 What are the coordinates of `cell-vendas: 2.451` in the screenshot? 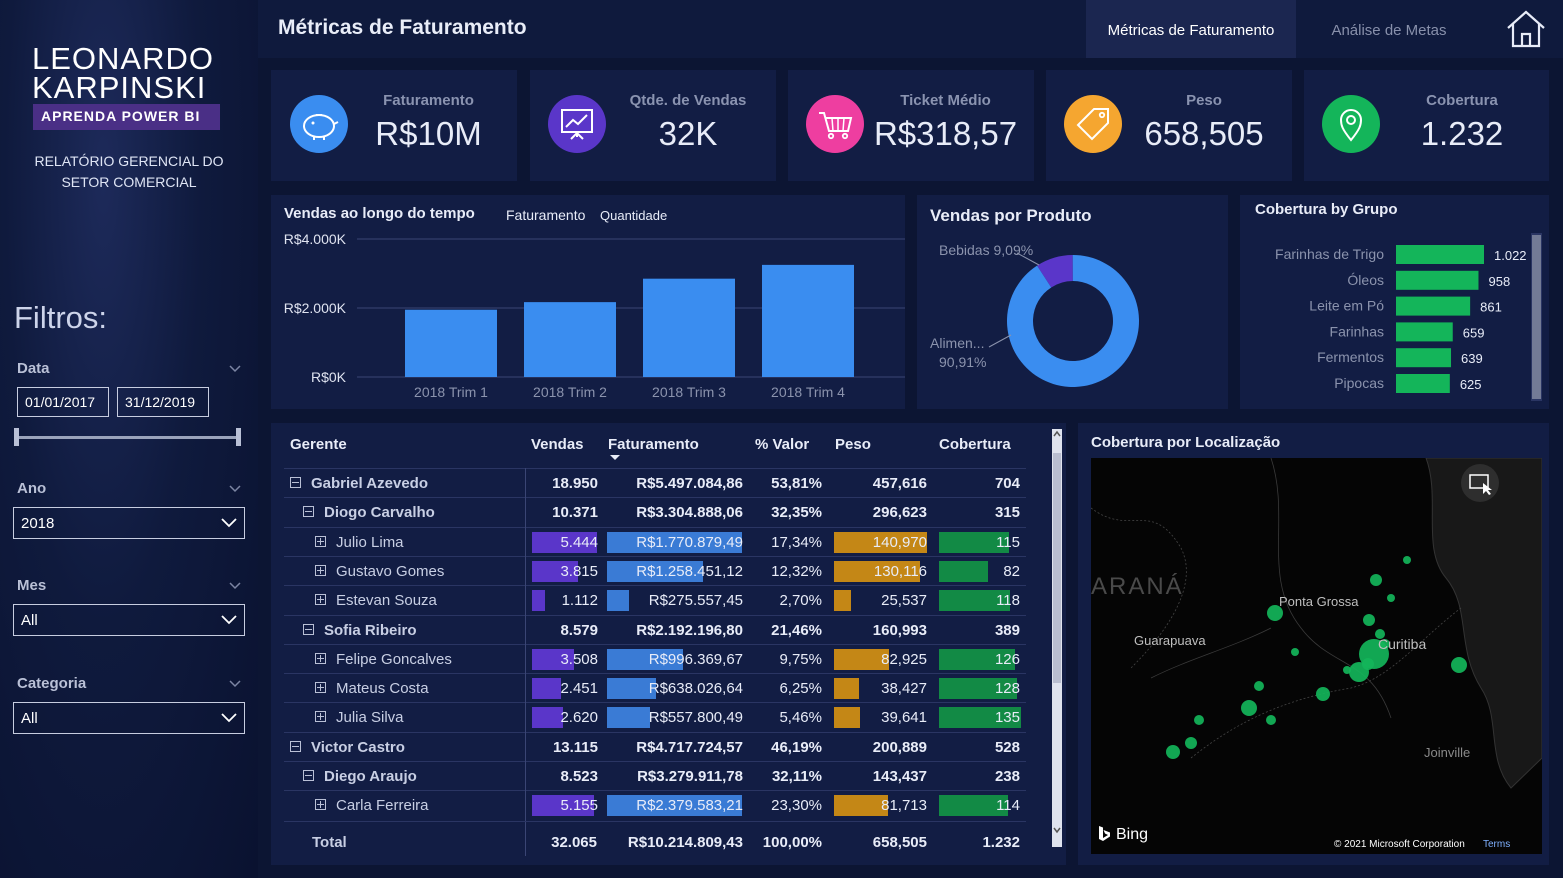 It's located at (579, 689).